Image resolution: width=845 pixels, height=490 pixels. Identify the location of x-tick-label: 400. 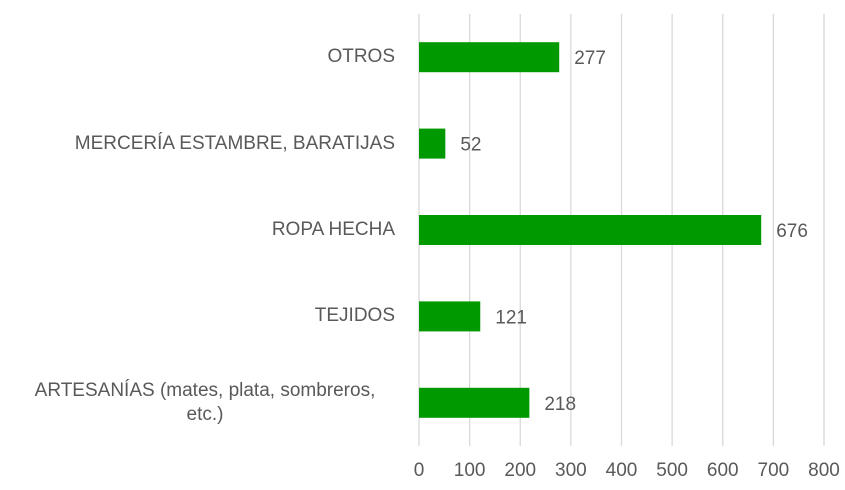
(622, 470).